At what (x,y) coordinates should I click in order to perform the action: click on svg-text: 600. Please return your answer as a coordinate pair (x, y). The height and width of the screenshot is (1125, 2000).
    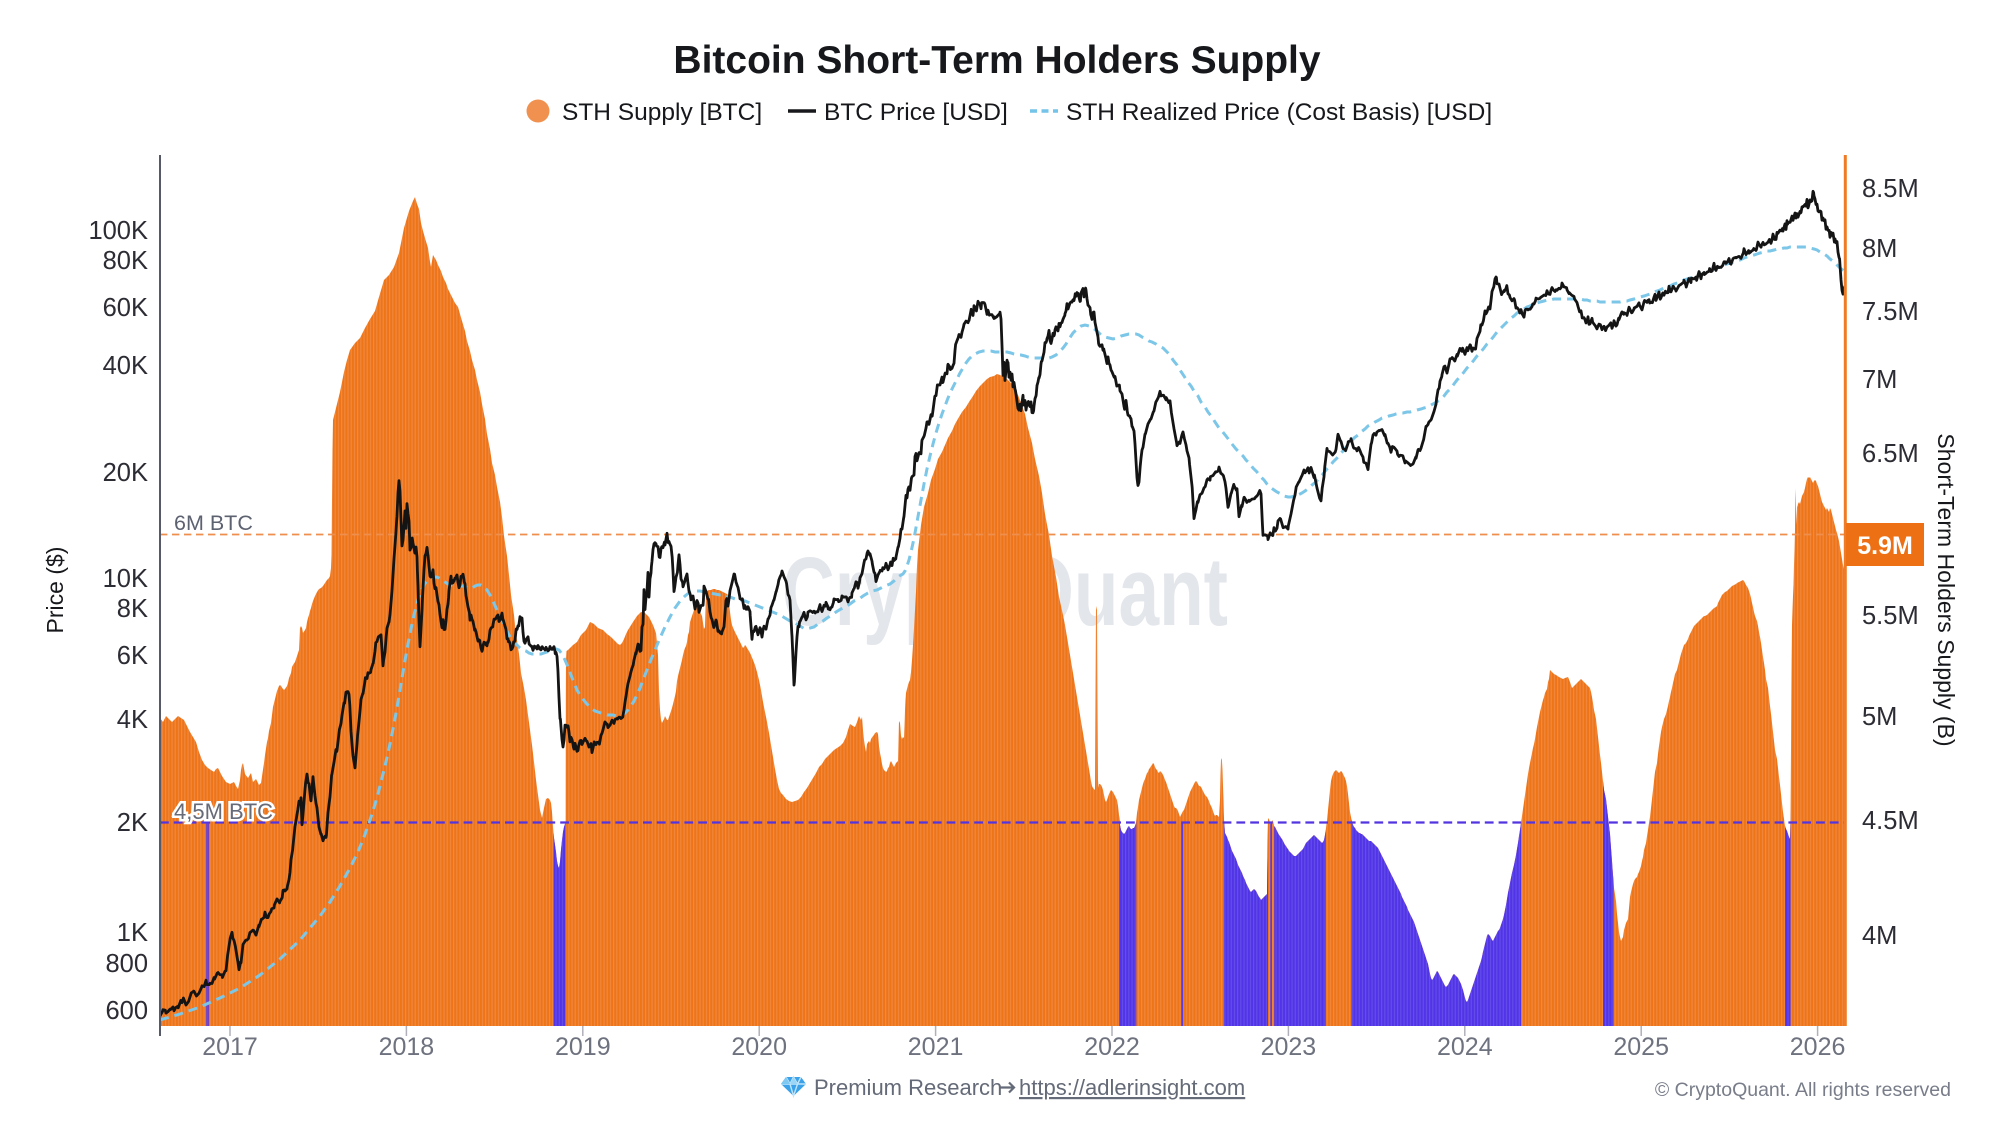
    Looking at the image, I should click on (126, 1011).